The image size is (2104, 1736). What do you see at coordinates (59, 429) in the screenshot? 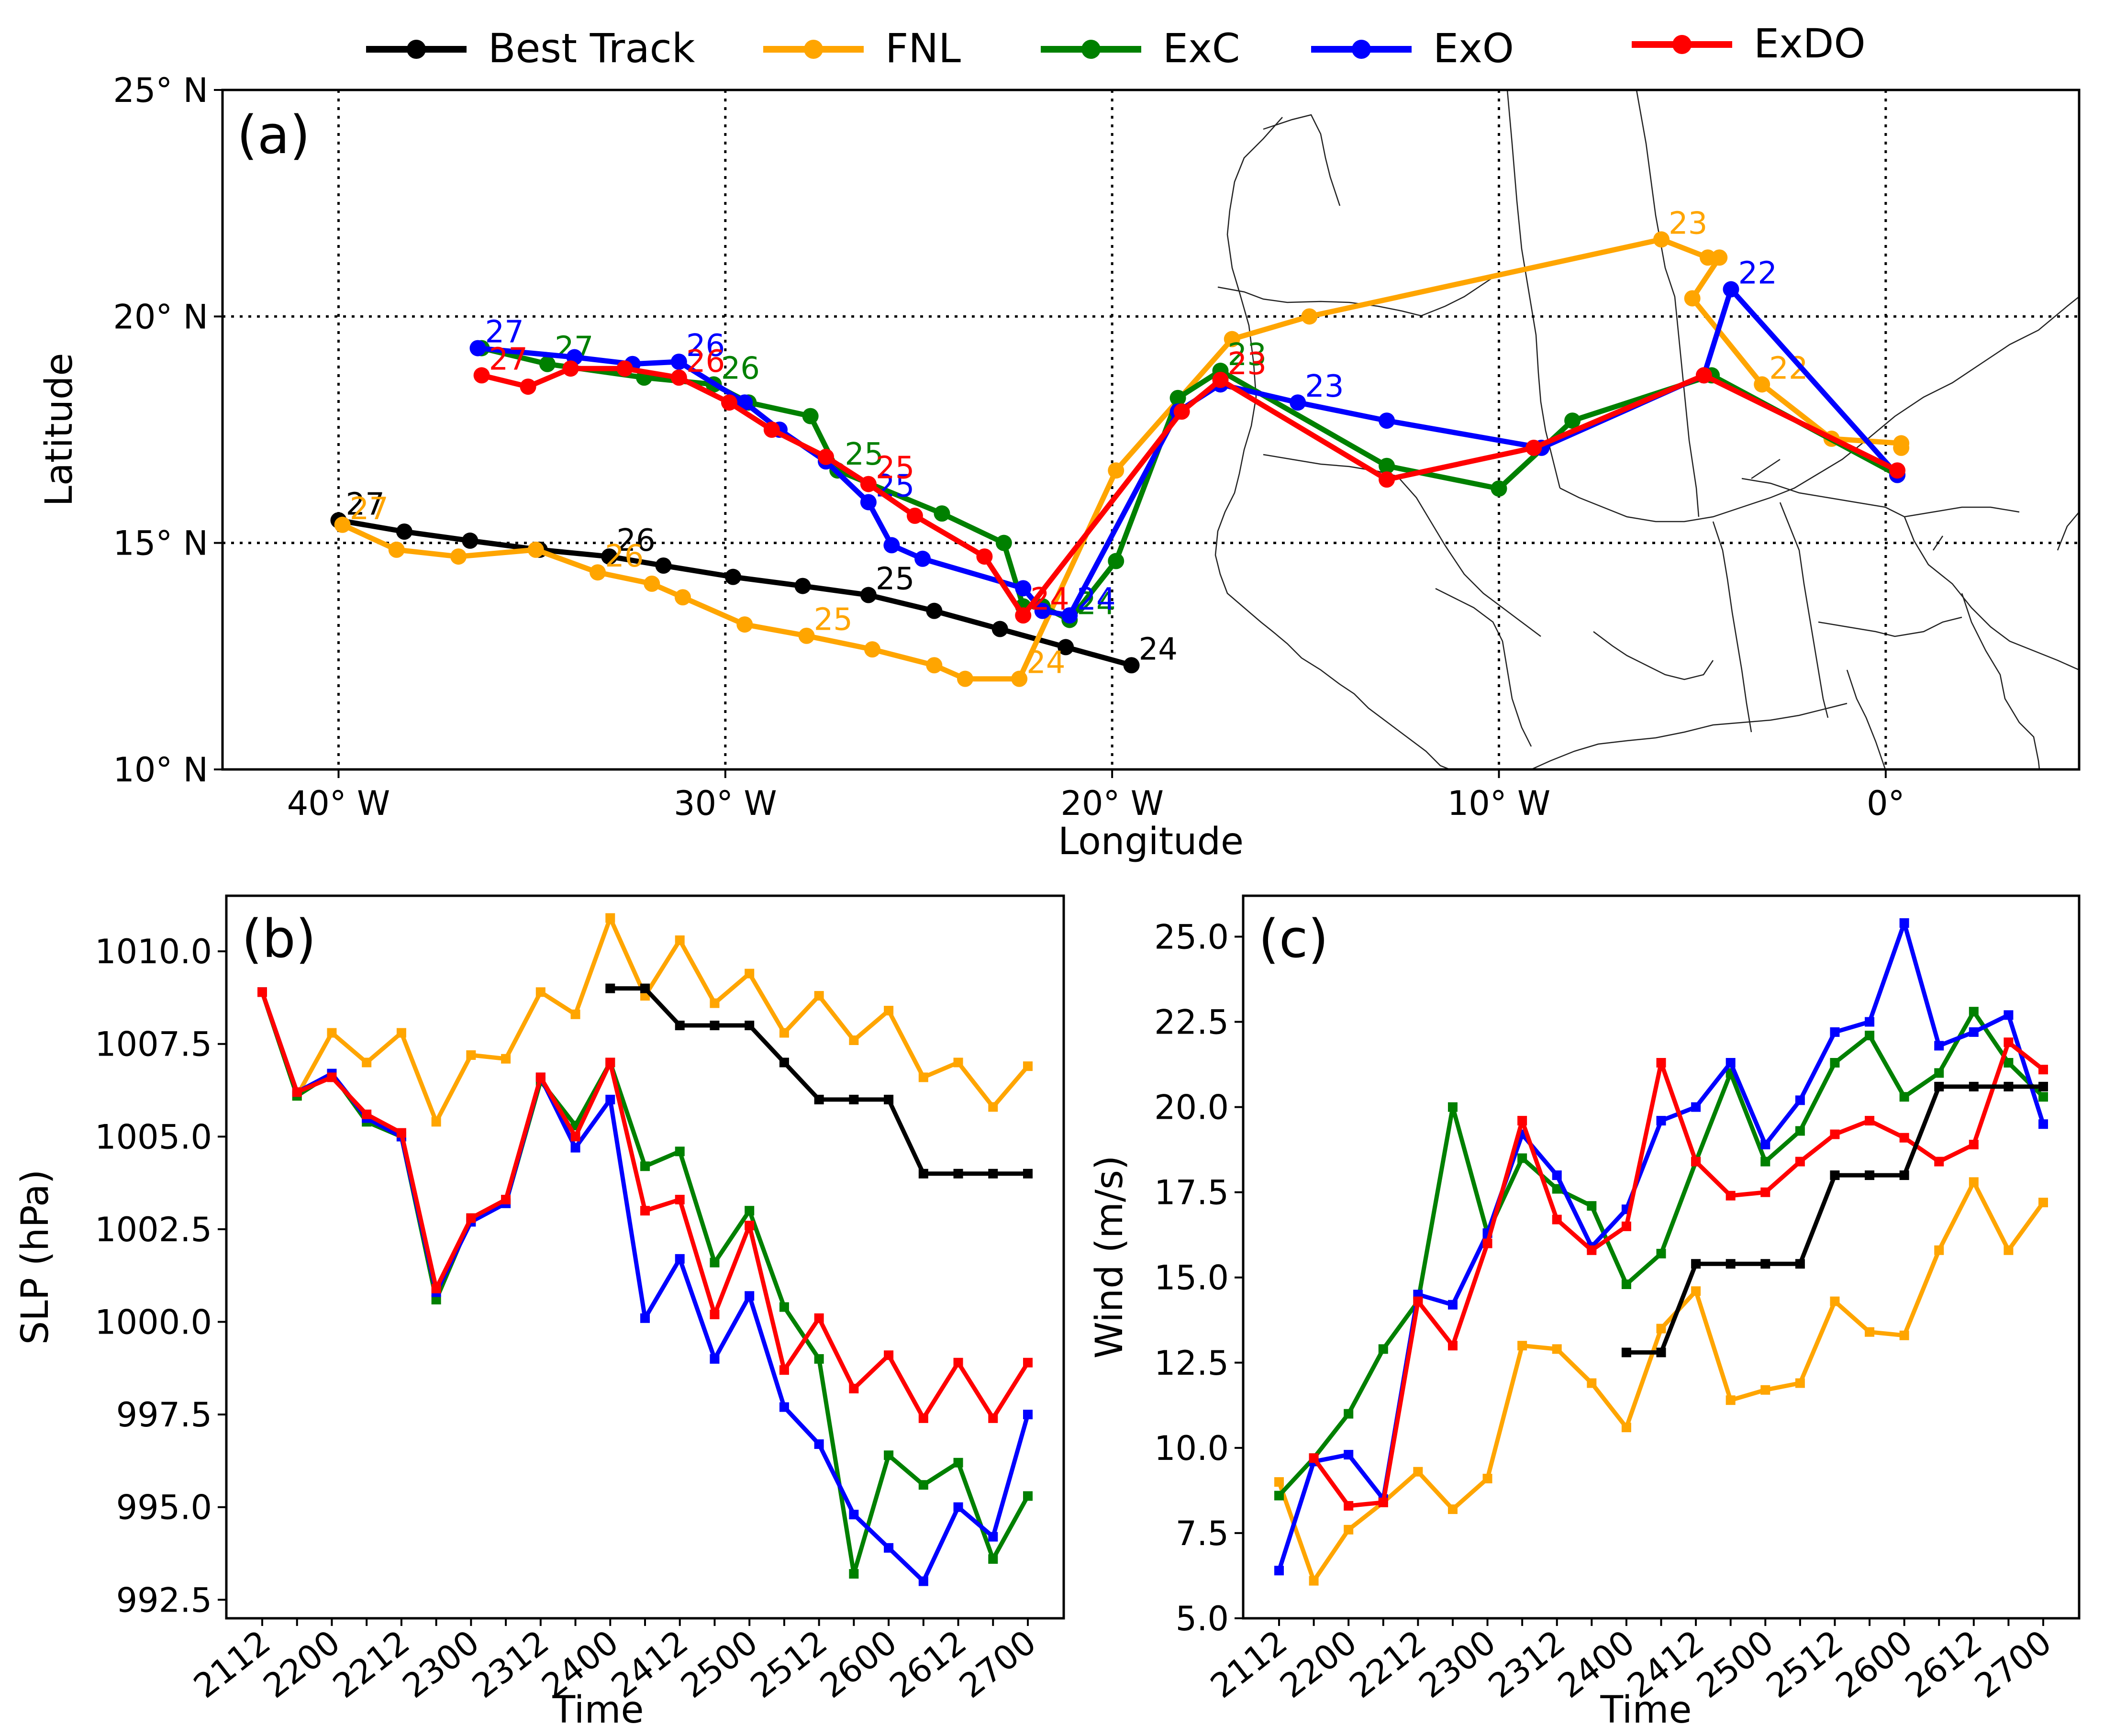
I see `map-y-axis-title: Latitude` at bounding box center [59, 429].